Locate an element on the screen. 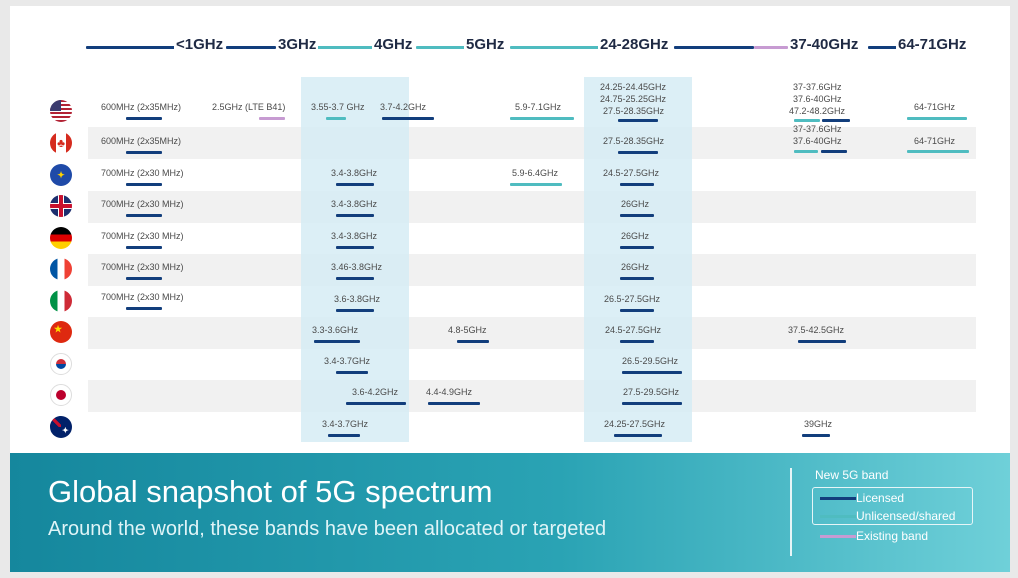  band-label: 24.25-27.5GHz is located at coordinates (635, 424).